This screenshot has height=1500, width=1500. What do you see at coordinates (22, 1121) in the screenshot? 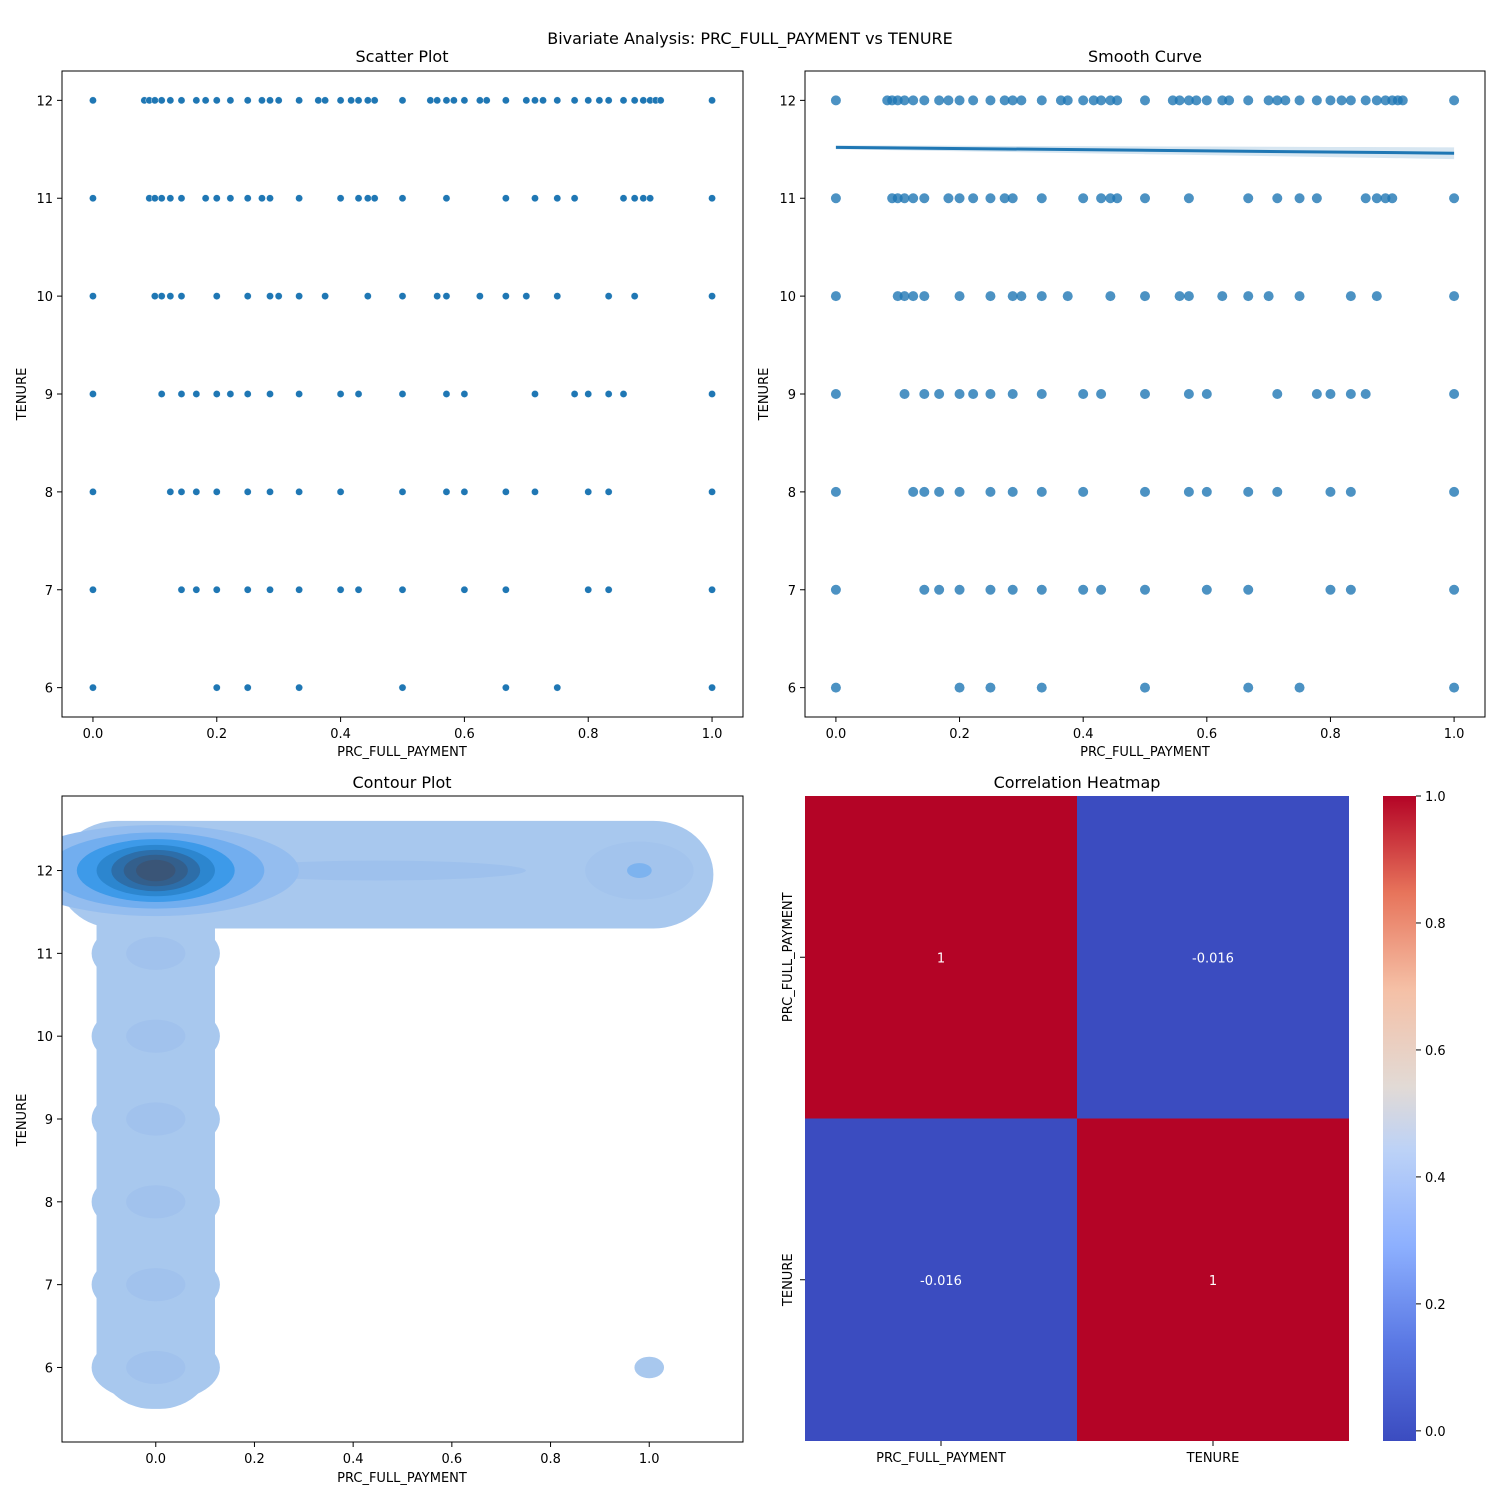
I see `contour-ylabel: TENURE` at bounding box center [22, 1121].